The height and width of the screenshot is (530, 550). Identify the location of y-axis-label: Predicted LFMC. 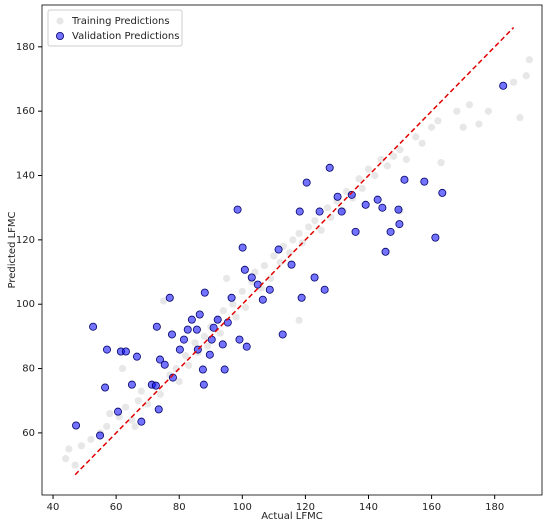
(12, 249).